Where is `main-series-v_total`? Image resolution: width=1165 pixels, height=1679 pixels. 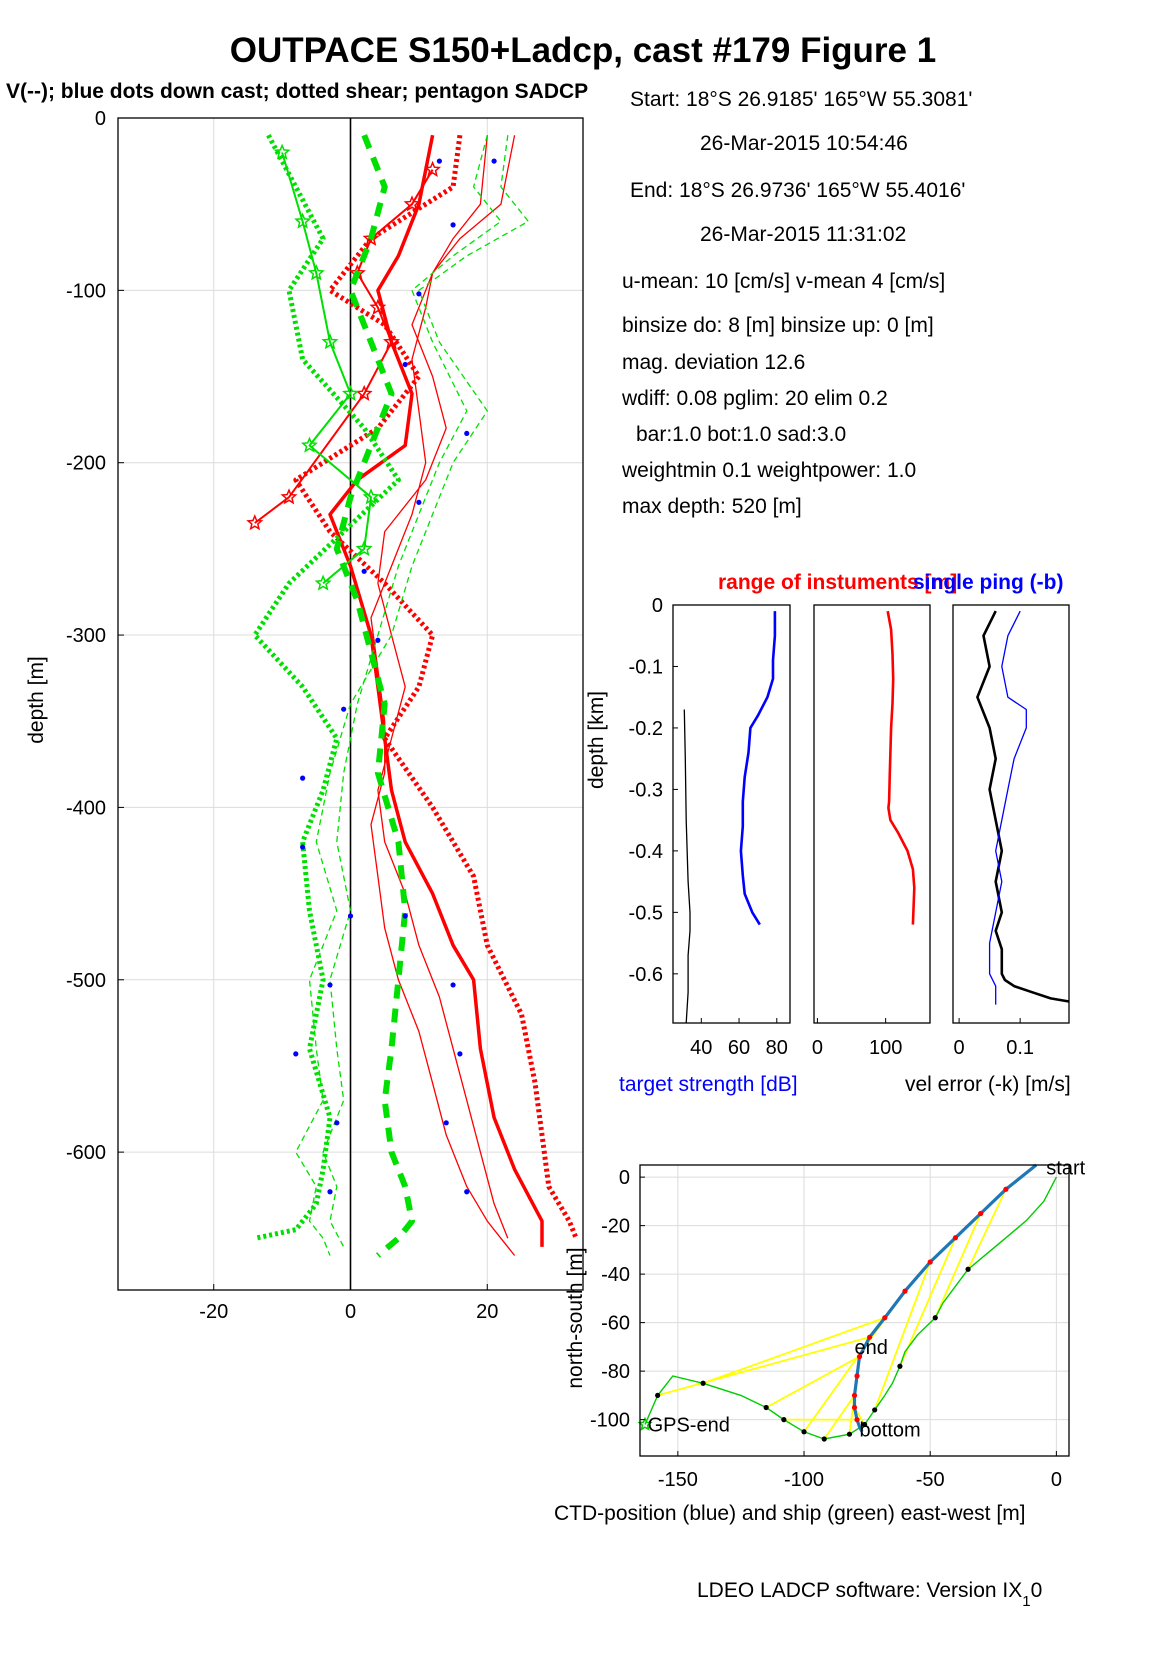
main-series-v_total is located at coordinates (374, 696).